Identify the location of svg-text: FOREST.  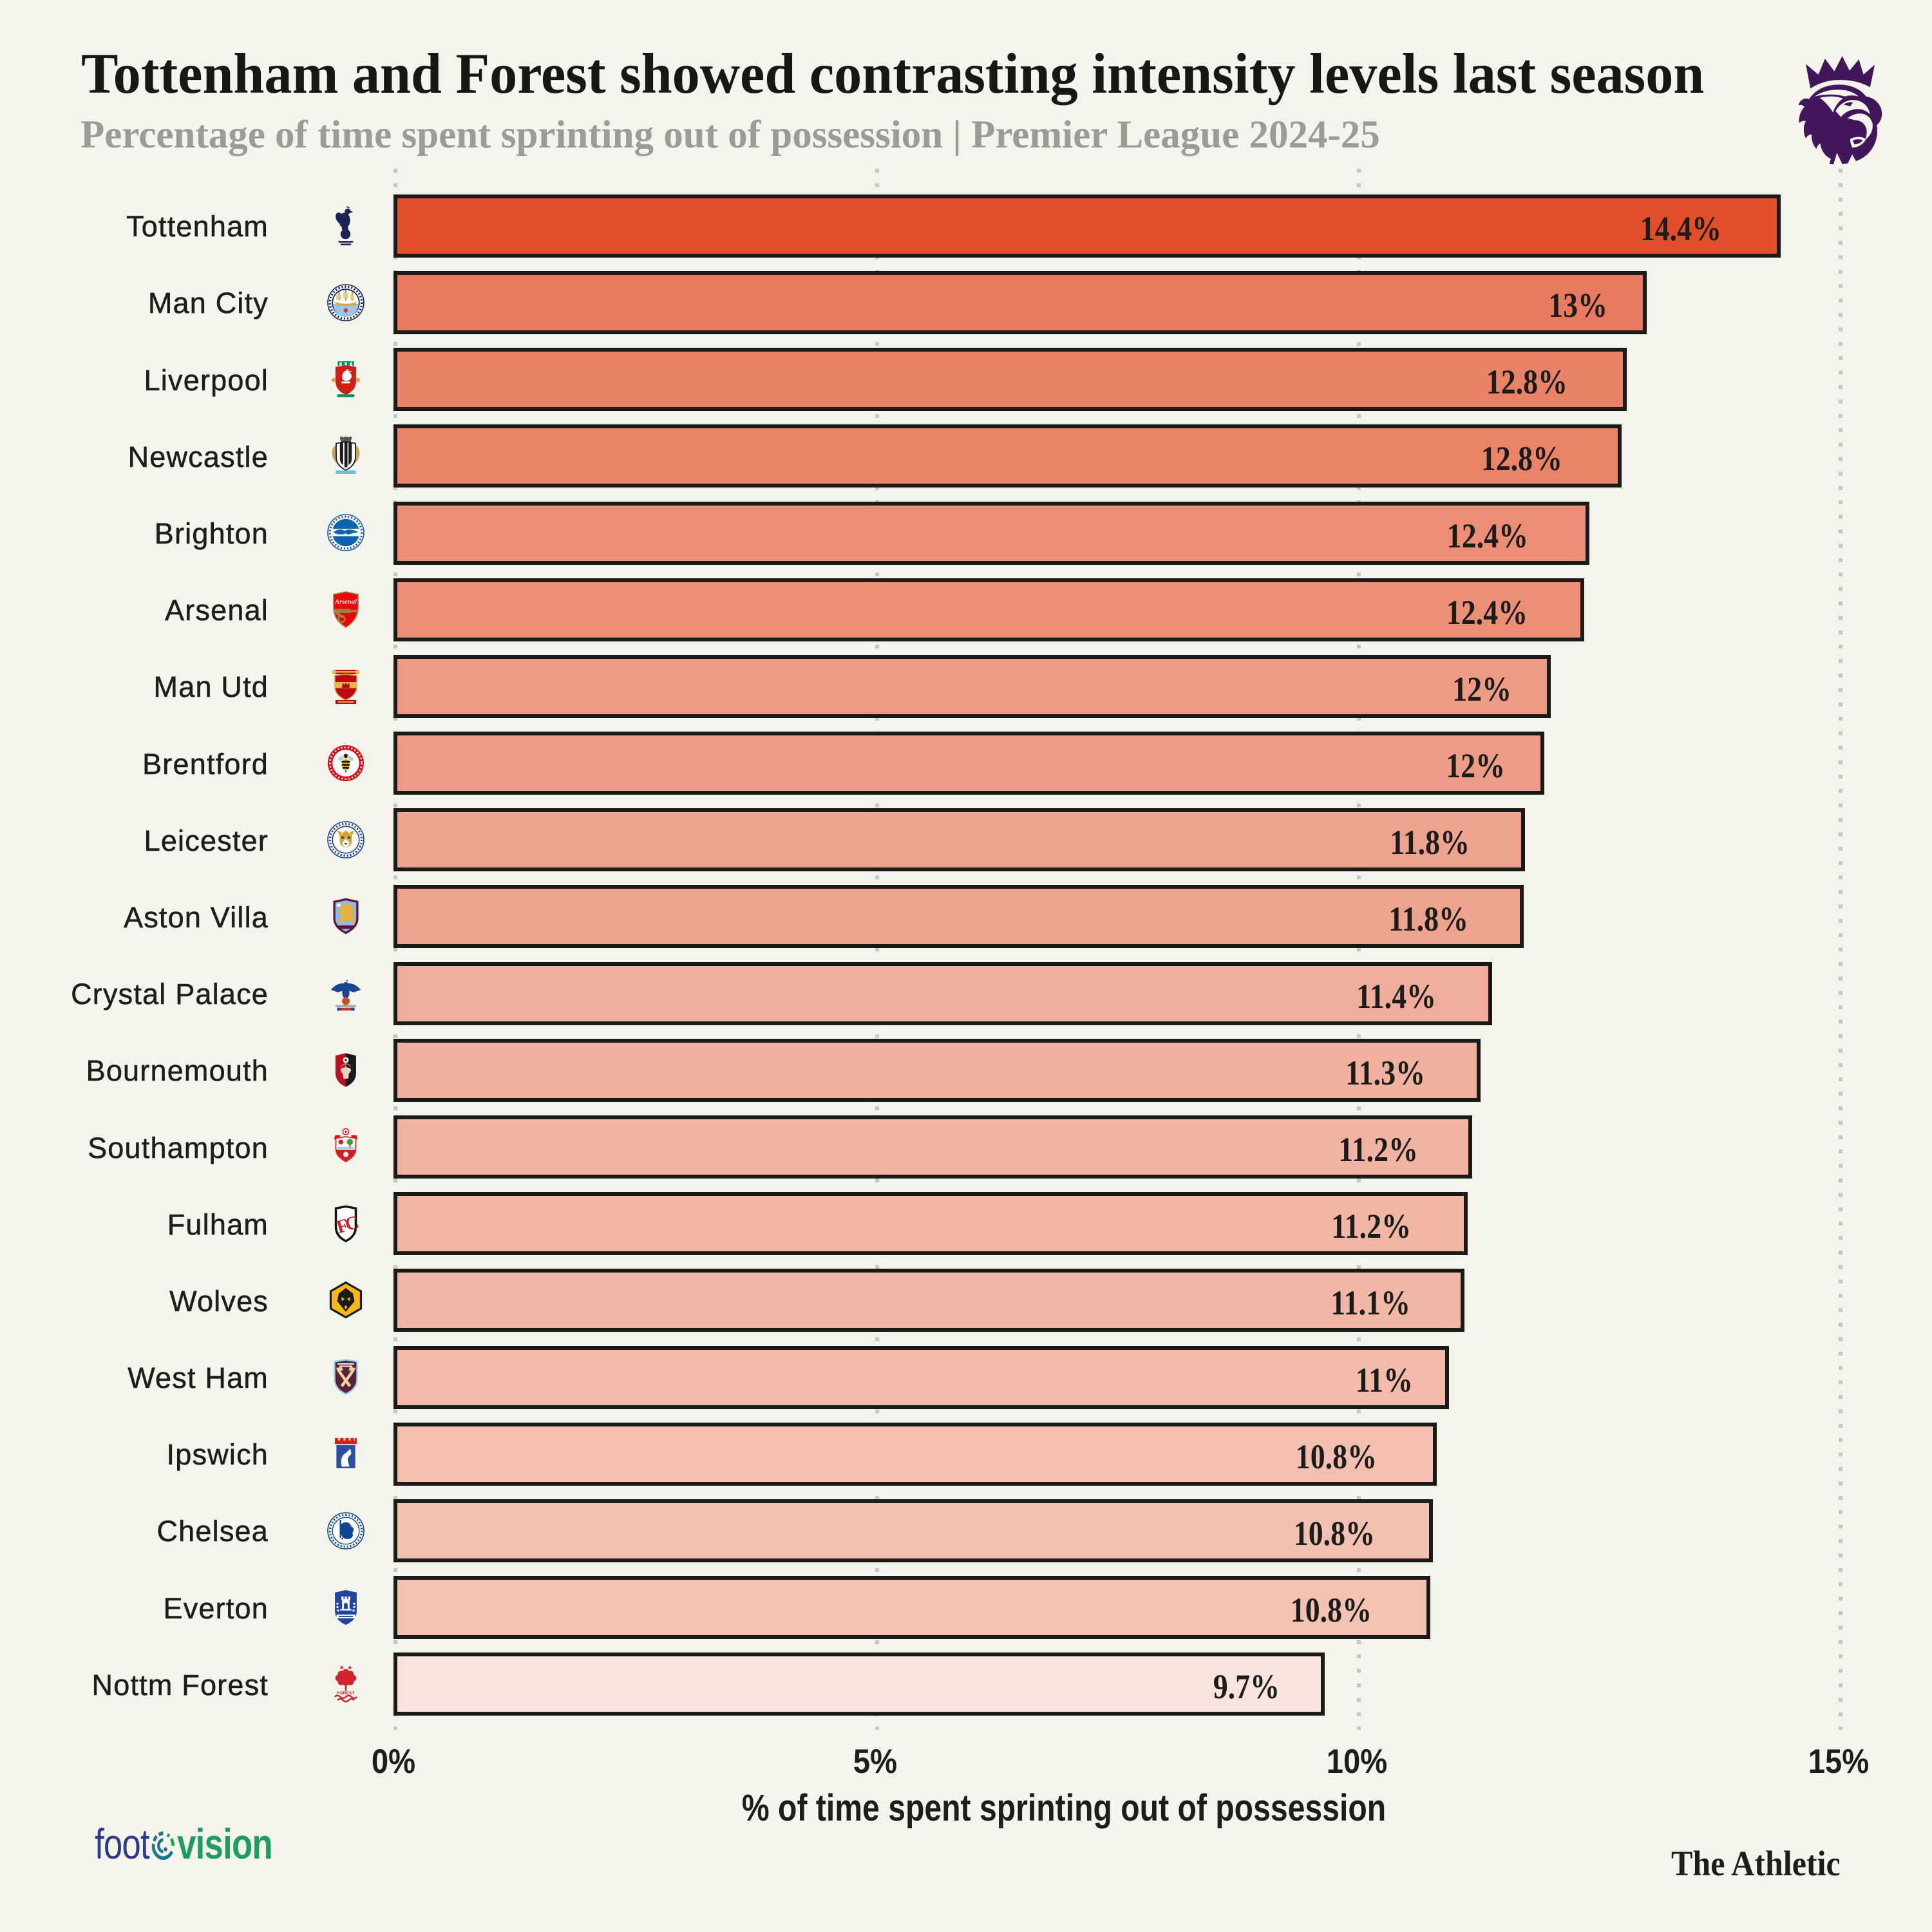
(346, 1694).